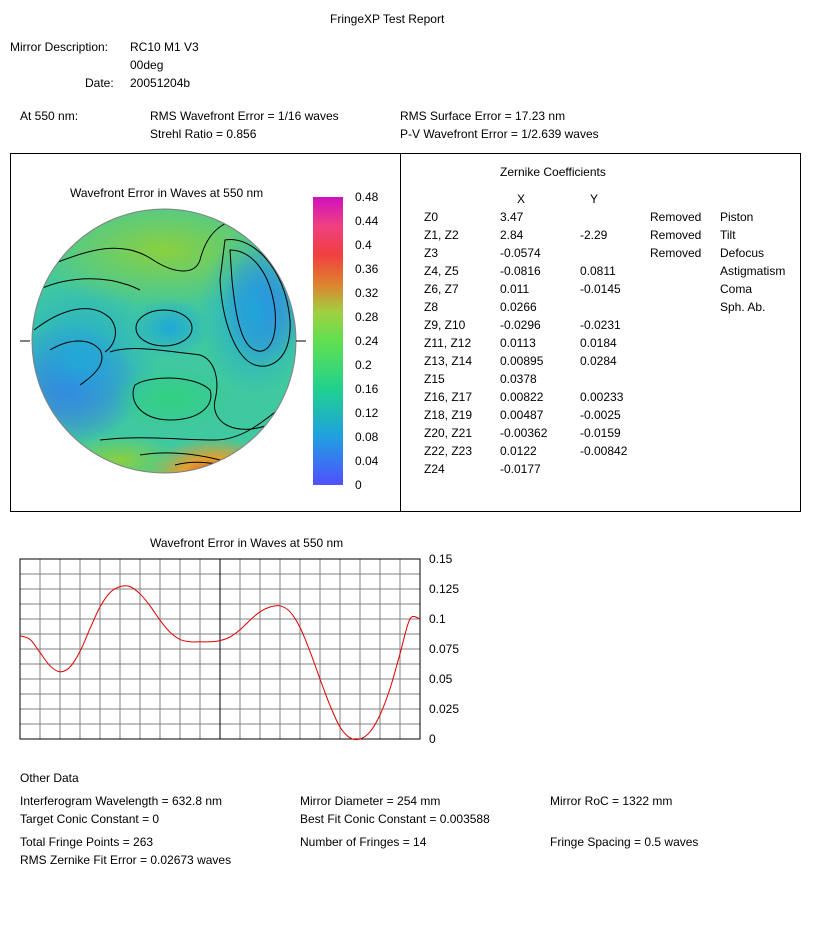 Image resolution: width=829 pixels, height=929 pixels. Describe the element at coordinates (363, 365) in the screenshot. I see `colorbar-label: 0.2` at that location.